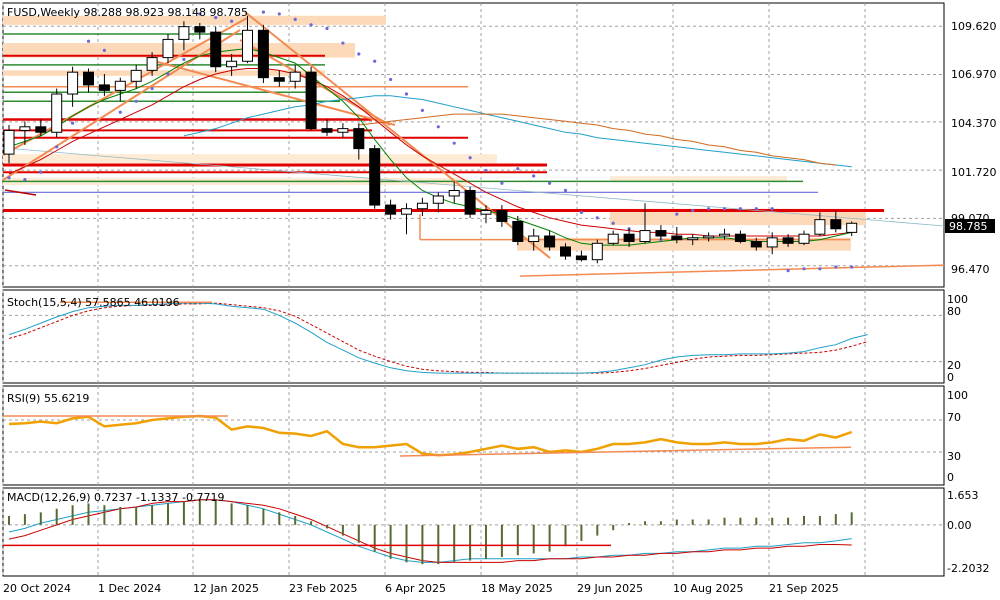 The width and height of the screenshot is (1000, 600). What do you see at coordinates (37, 588) in the screenshot?
I see `date-label: 20 Oct 2024` at bounding box center [37, 588].